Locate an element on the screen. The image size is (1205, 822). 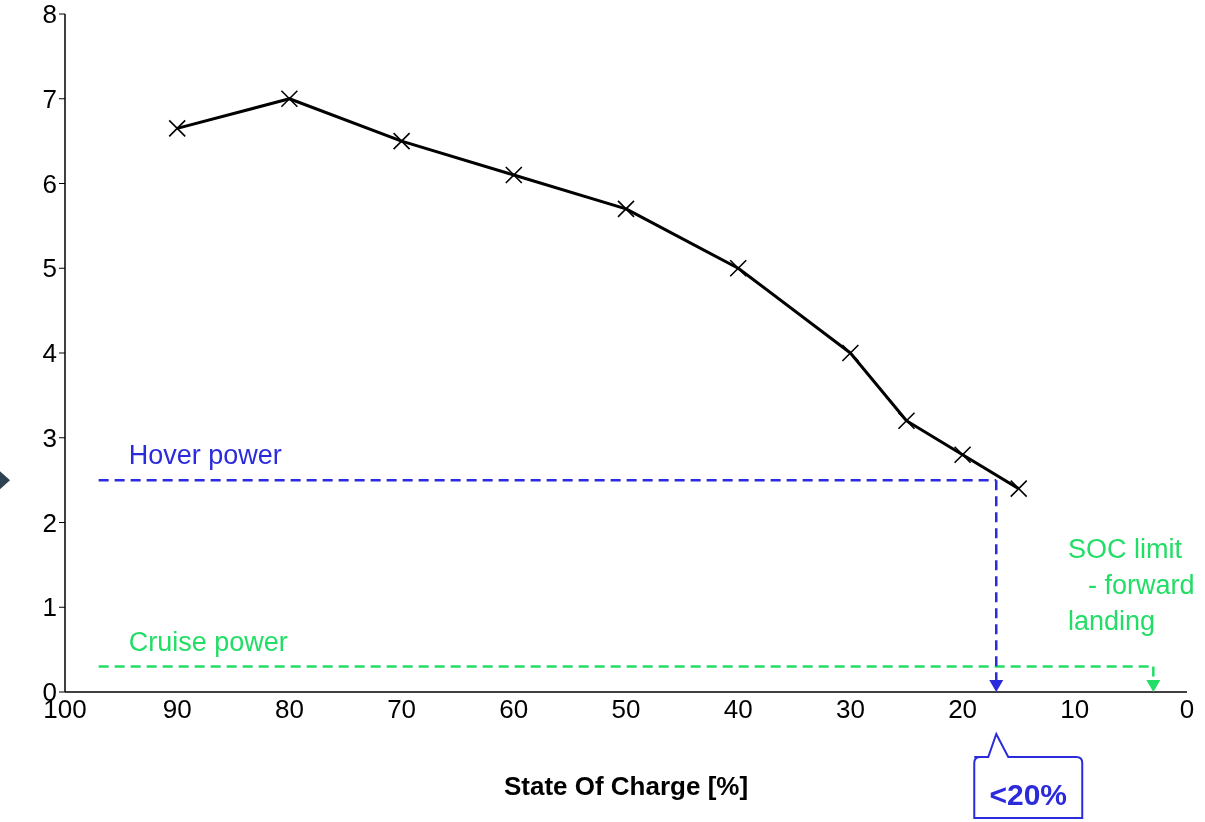
x-axis-title: State Of Charge [%] is located at coordinates (626, 786).